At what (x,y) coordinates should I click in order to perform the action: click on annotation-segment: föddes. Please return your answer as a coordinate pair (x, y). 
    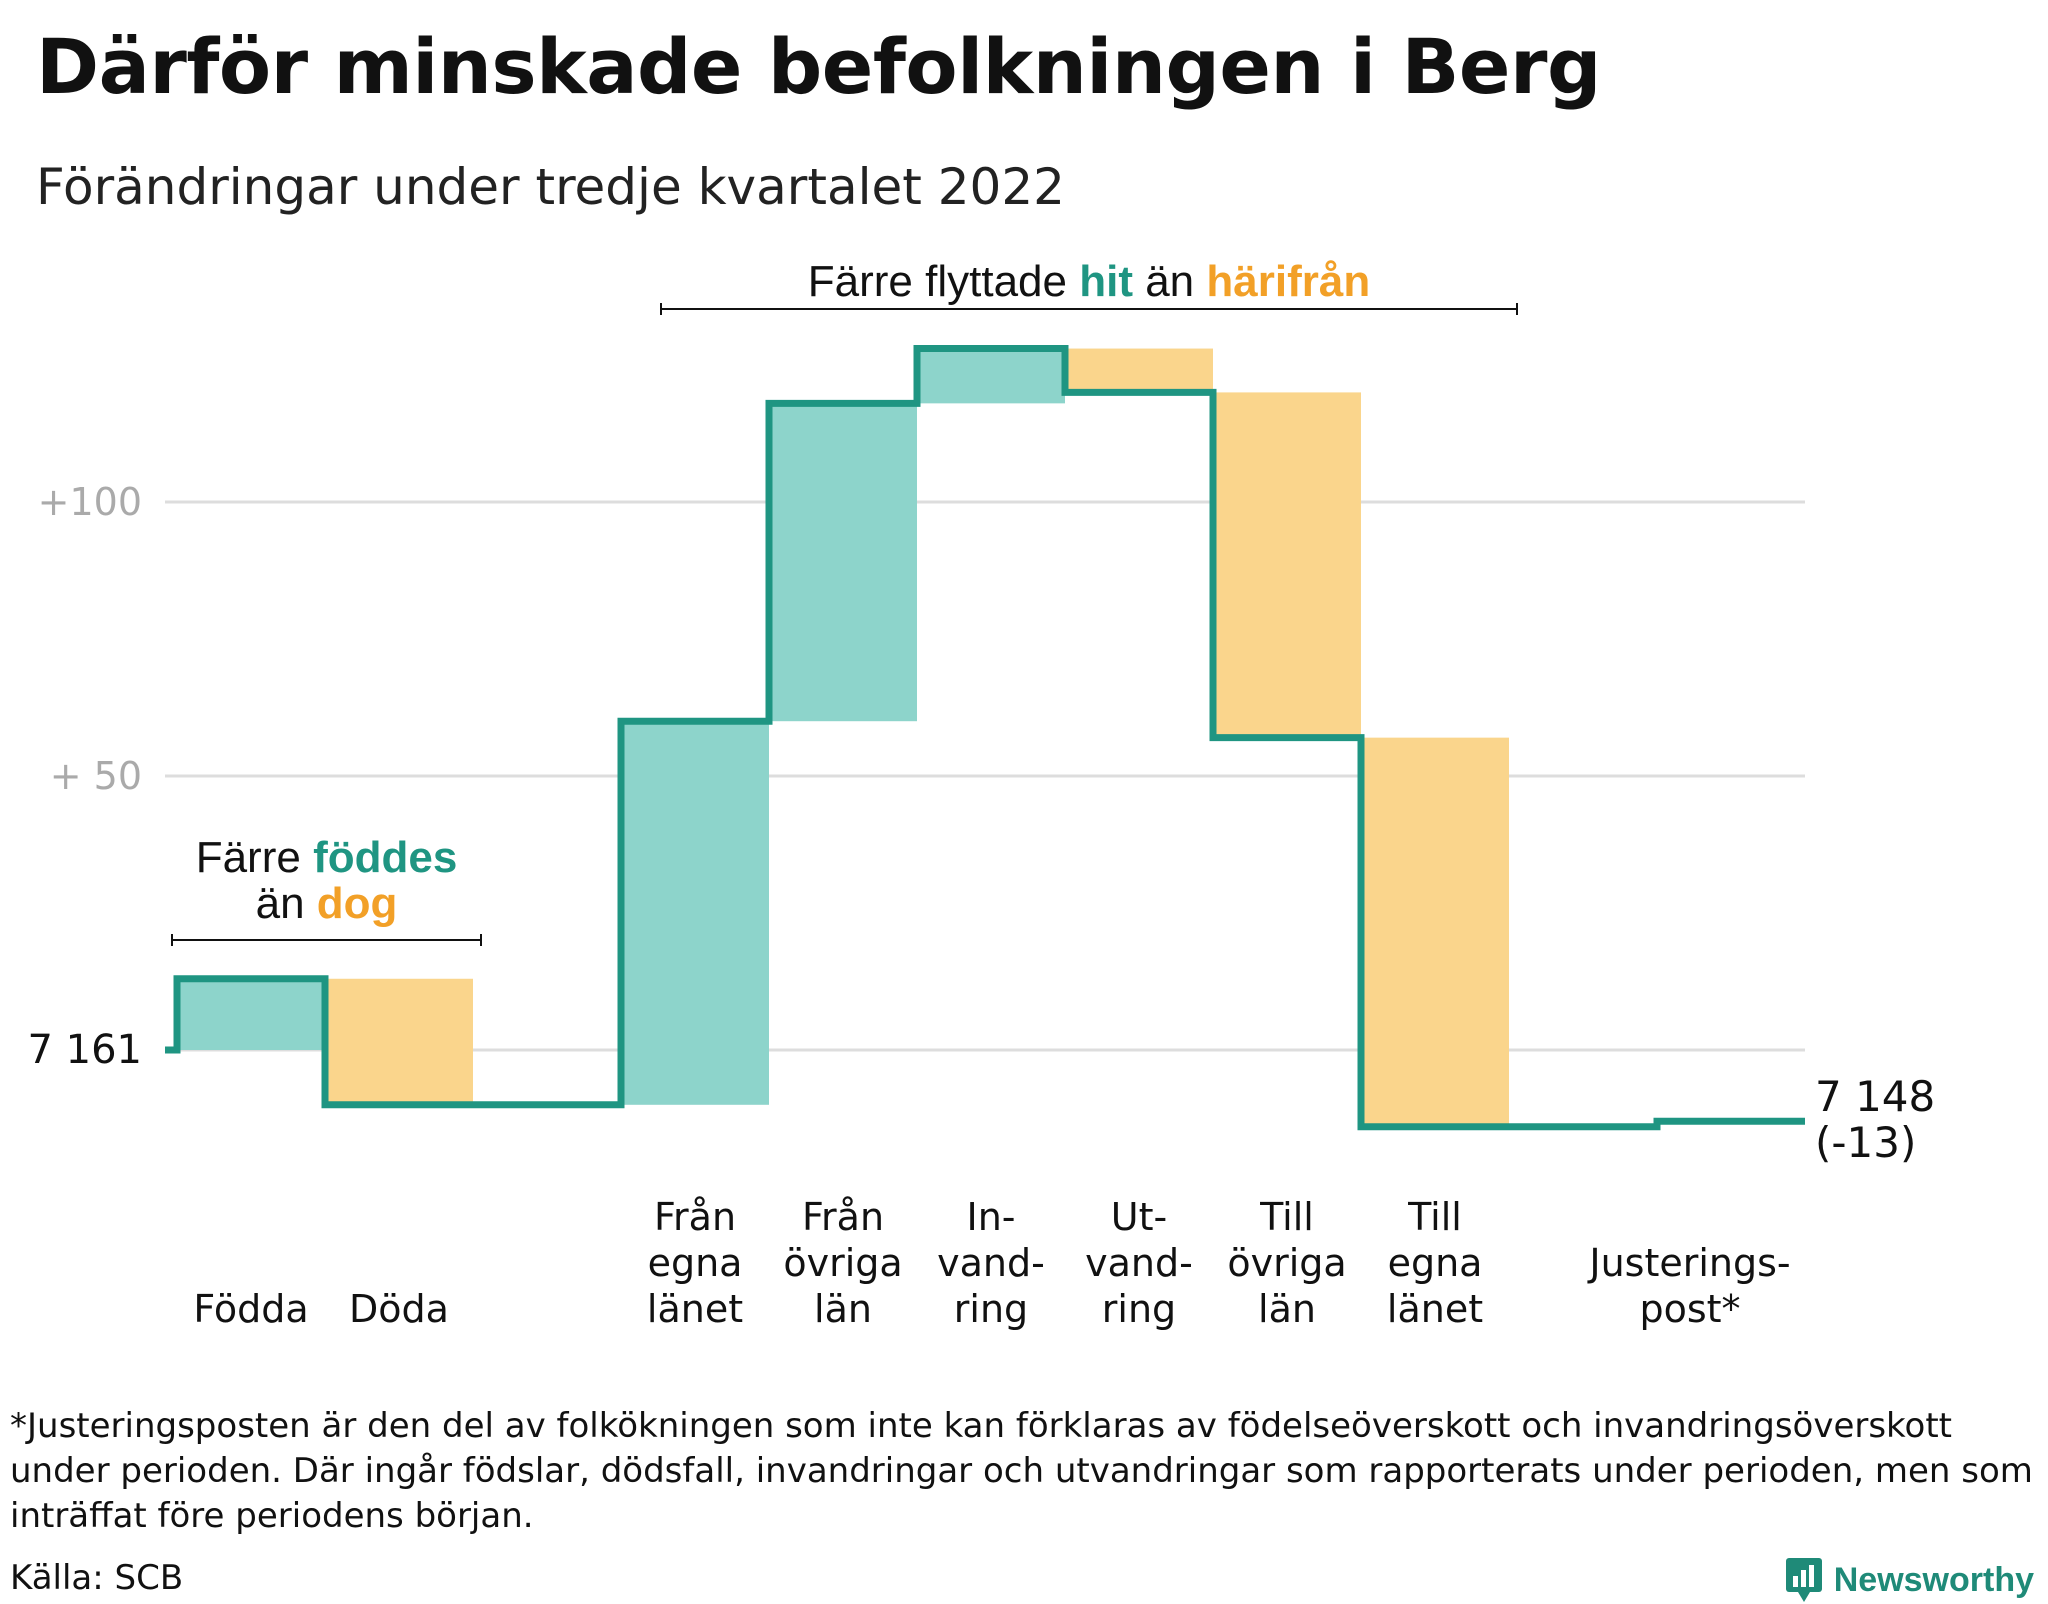
    Looking at the image, I should click on (385, 857).